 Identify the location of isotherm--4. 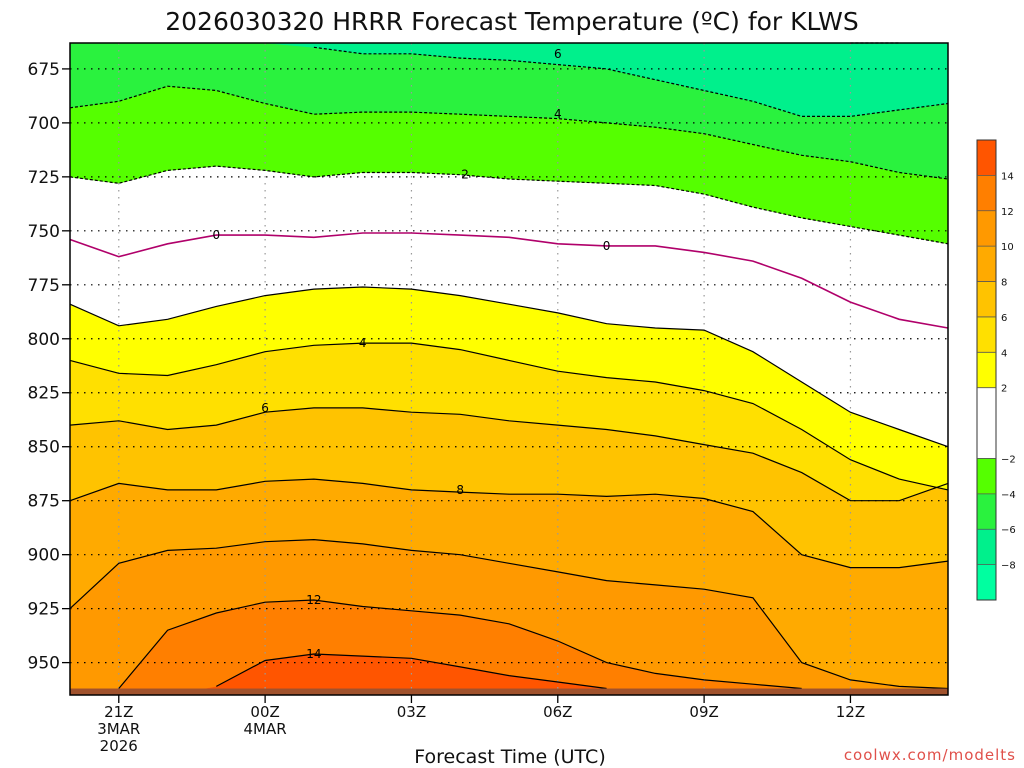
(509, 132).